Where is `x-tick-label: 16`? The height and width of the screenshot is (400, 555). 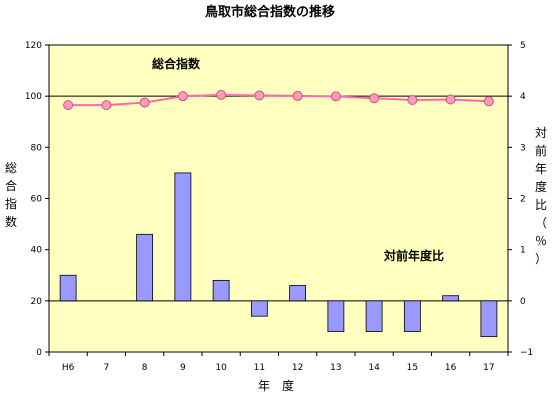
x-tick-label: 16 is located at coordinates (451, 368).